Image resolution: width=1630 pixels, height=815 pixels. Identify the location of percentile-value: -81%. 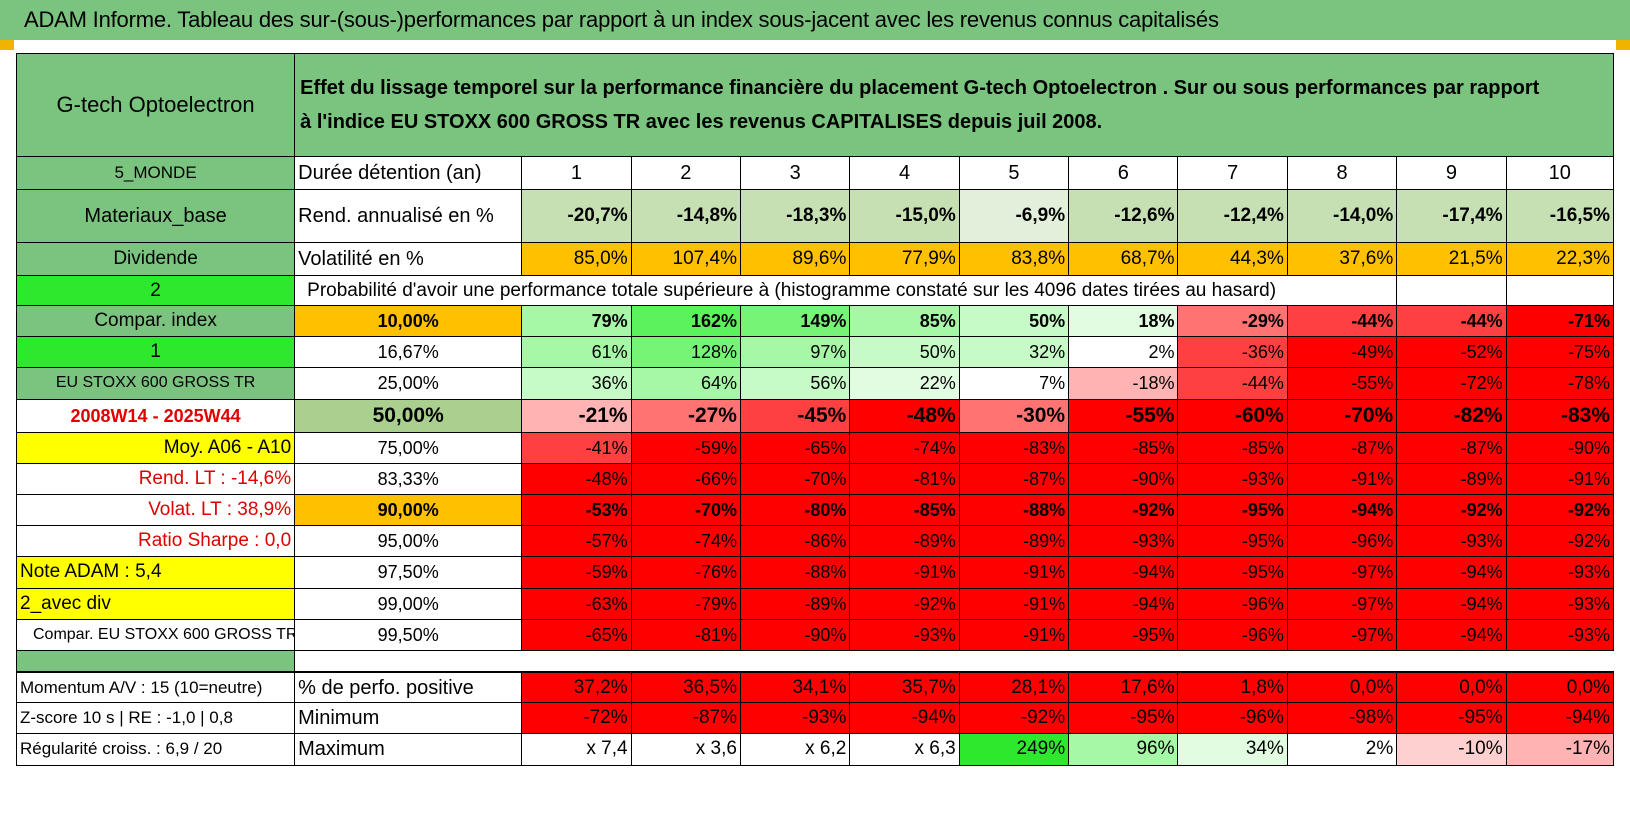
(685, 634).